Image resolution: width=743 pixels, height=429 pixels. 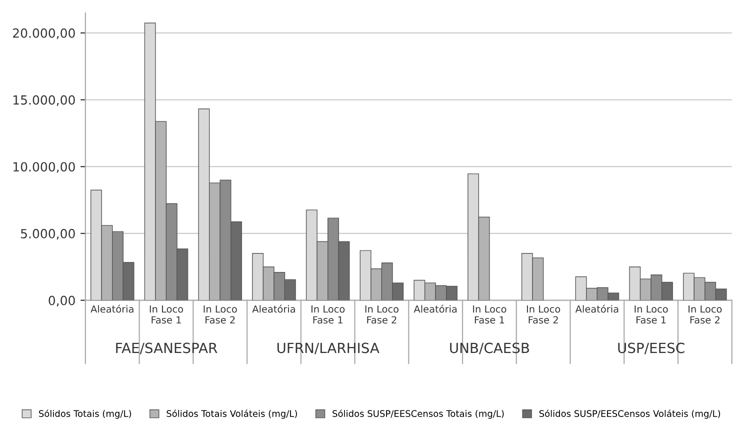 I want to click on y-tick-label: 0,00, so click(x=61, y=301).